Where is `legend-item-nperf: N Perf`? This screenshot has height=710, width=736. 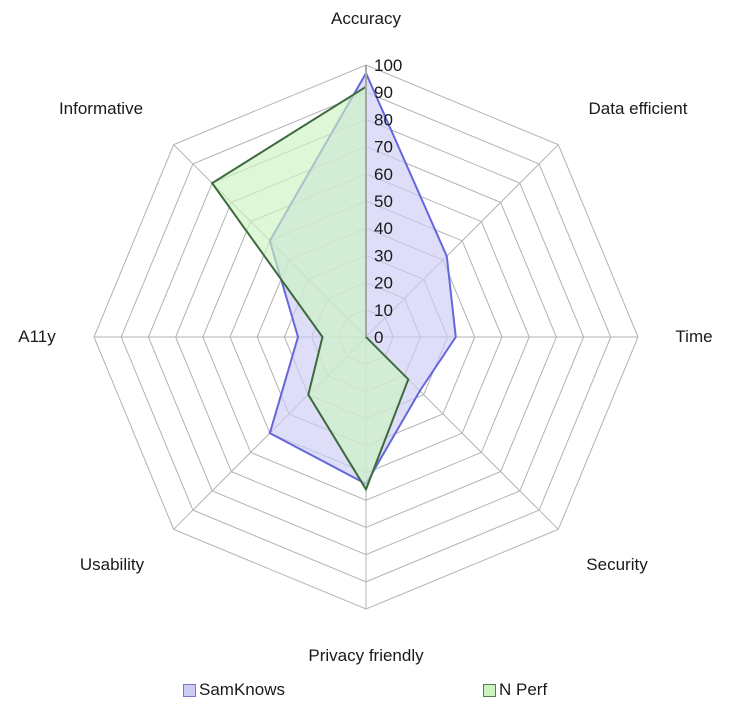 legend-item-nperf: N Perf is located at coordinates (515, 690).